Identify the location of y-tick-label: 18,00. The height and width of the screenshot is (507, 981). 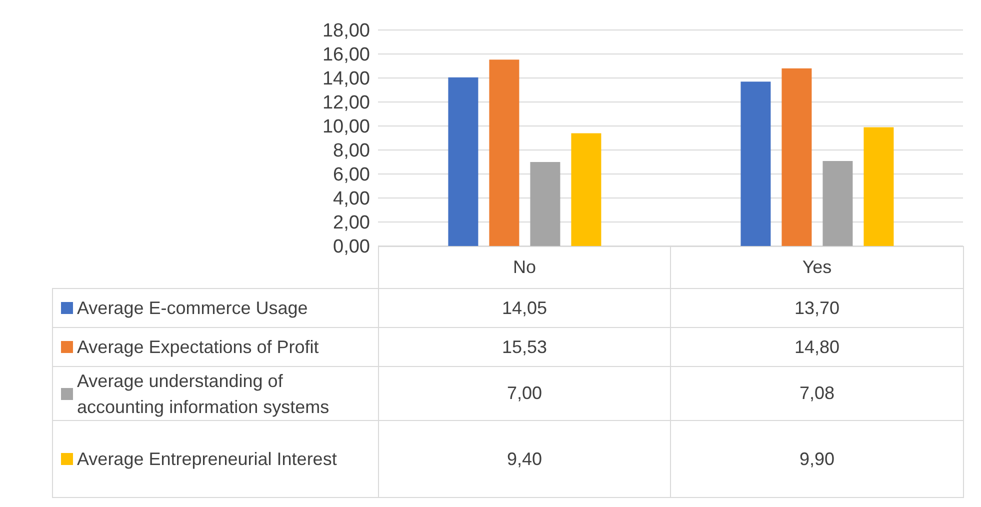
(346, 31).